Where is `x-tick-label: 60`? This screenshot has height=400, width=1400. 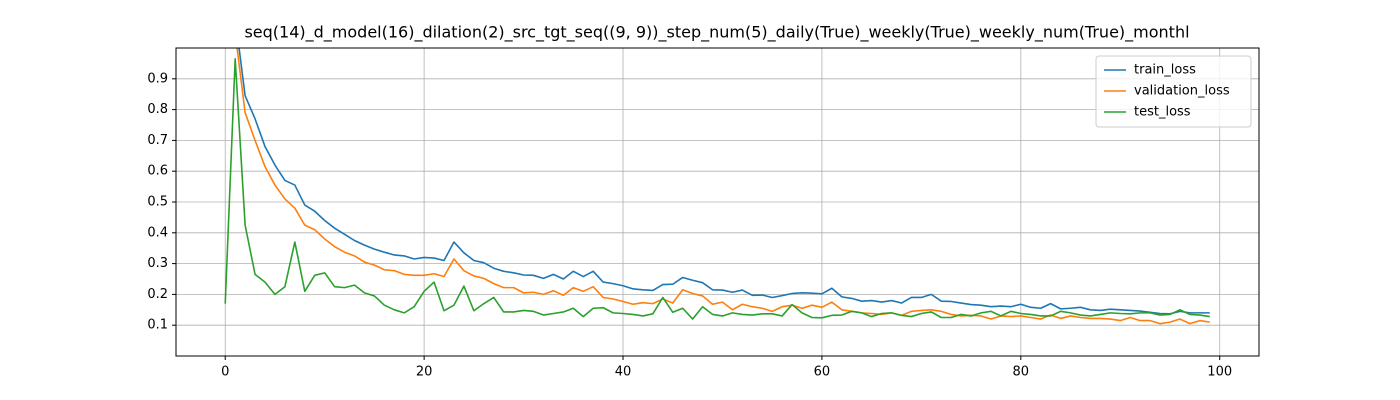 x-tick-label: 60 is located at coordinates (822, 372).